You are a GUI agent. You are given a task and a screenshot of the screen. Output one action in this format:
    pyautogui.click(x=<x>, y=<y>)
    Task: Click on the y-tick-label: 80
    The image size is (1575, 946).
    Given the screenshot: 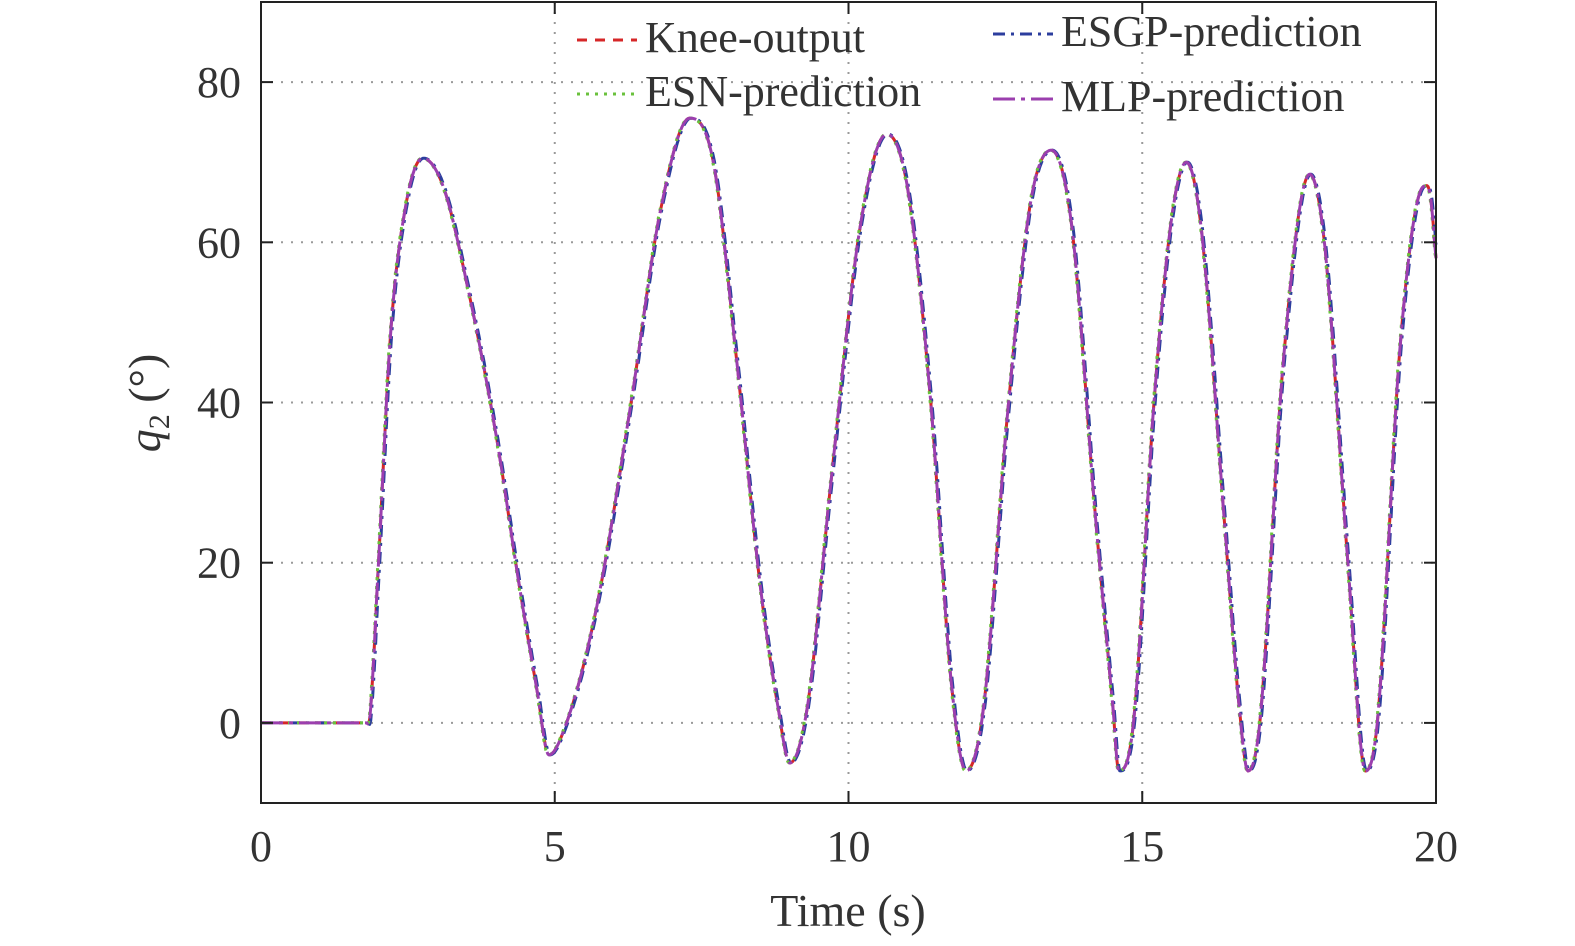 What is the action you would take?
    pyautogui.click(x=219, y=82)
    